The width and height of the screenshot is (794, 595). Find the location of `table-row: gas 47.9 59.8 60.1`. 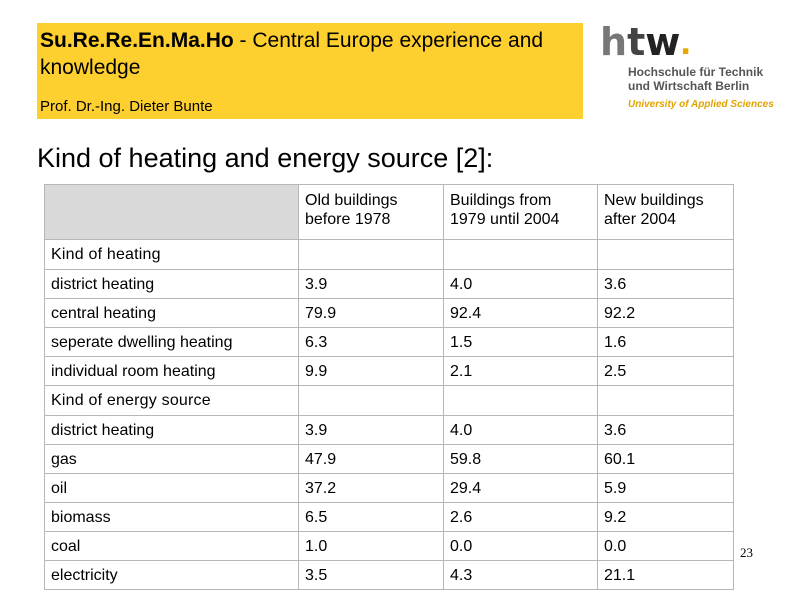

table-row: gas 47.9 59.8 60.1 is located at coordinates (389, 459).